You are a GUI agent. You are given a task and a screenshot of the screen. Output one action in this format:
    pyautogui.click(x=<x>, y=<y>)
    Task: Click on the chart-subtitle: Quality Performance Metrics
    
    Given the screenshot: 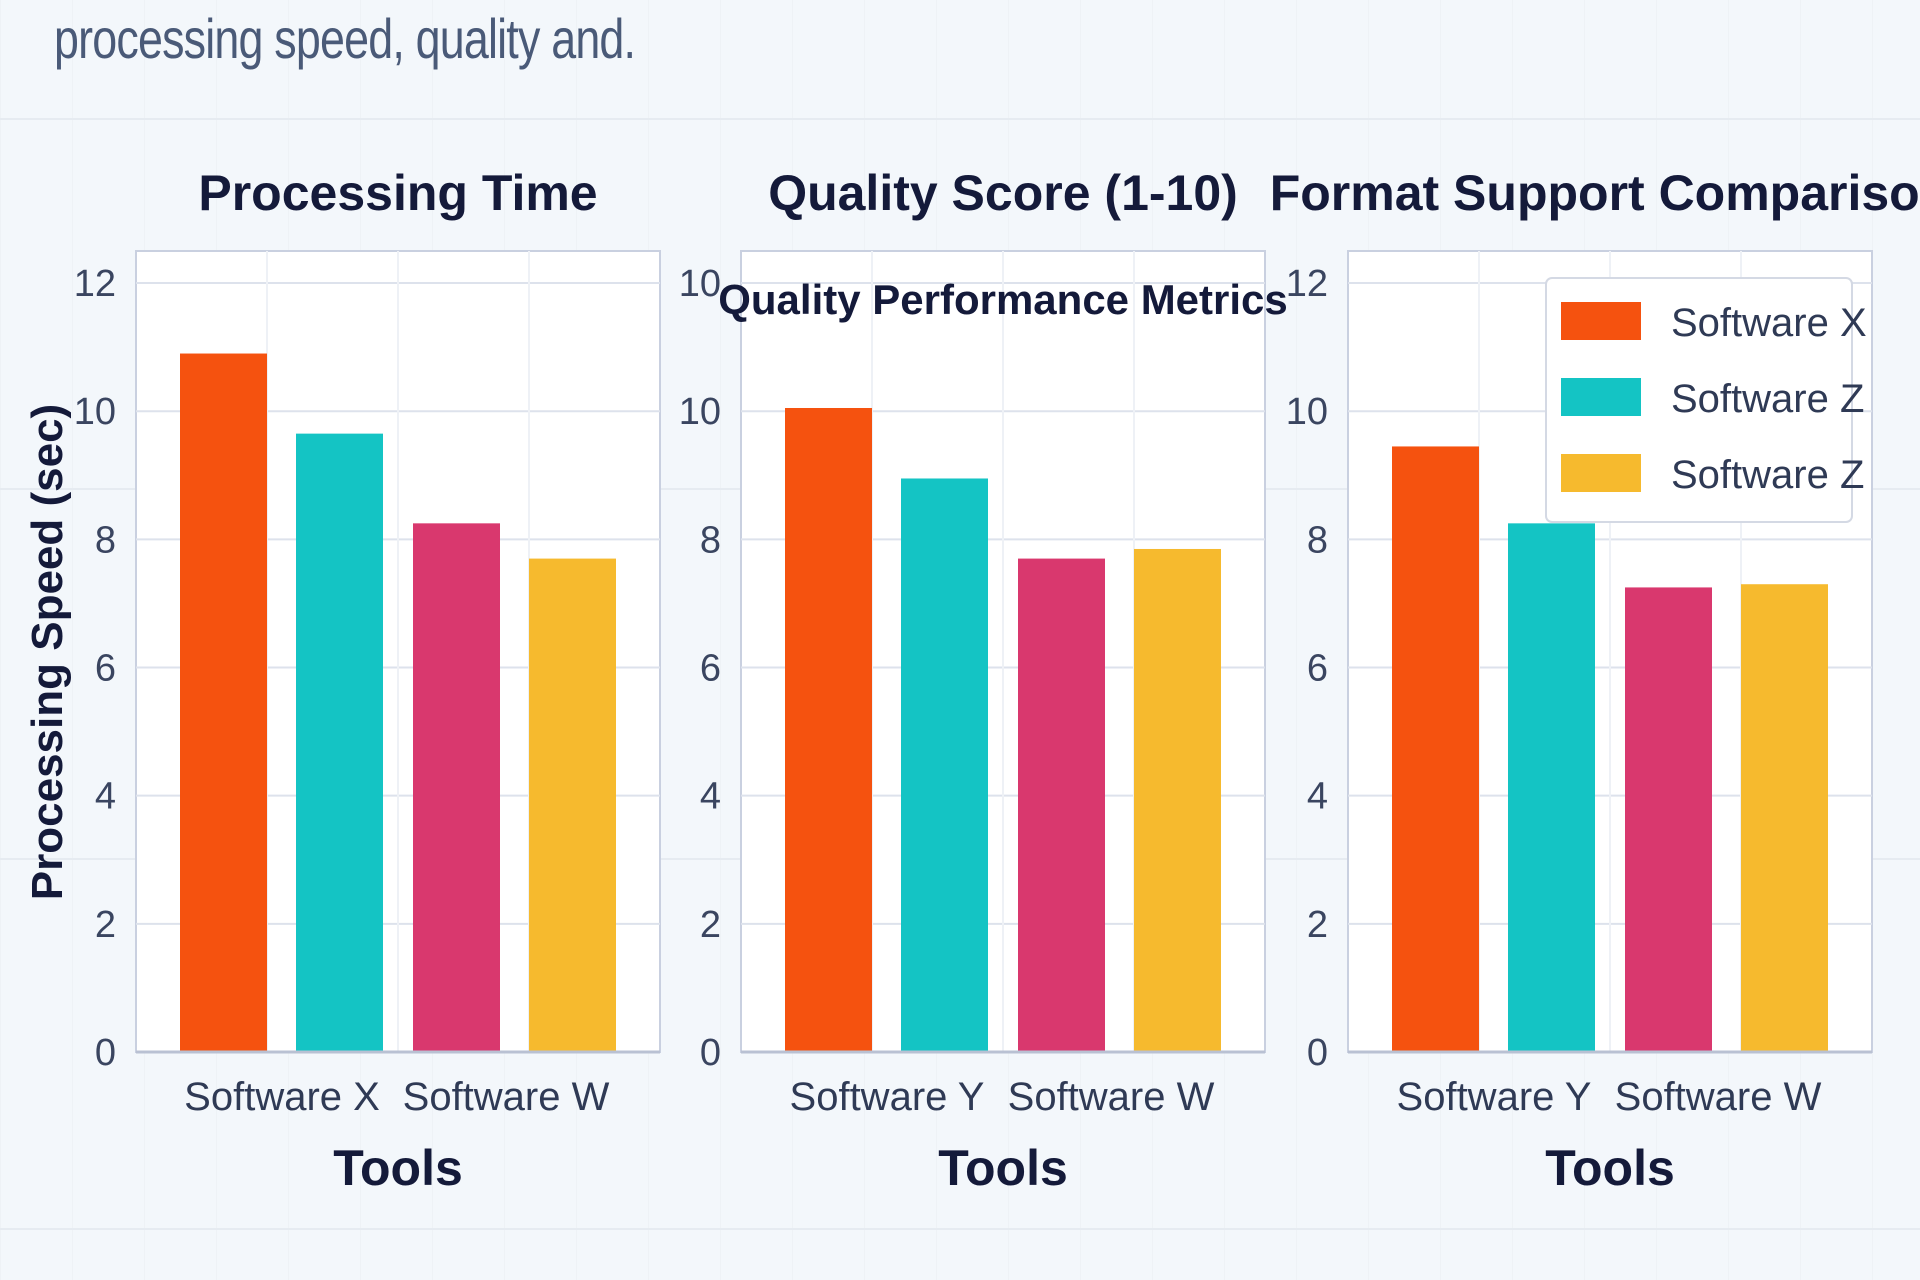 What is the action you would take?
    pyautogui.click(x=1003, y=299)
    